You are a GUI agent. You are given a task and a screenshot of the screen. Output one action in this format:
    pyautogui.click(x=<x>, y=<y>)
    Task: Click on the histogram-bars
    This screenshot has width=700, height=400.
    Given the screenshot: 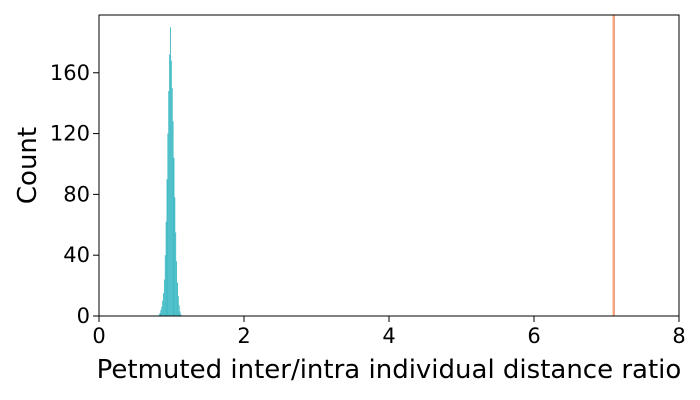 What is the action you would take?
    pyautogui.click(x=170, y=171)
    